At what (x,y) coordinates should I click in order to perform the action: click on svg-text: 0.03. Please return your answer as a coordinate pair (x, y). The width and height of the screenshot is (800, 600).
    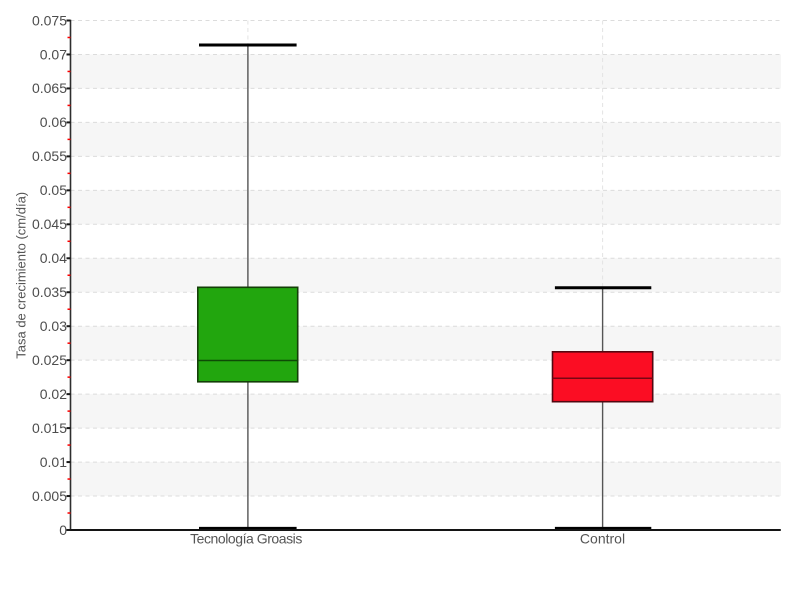
    Looking at the image, I should click on (53, 326).